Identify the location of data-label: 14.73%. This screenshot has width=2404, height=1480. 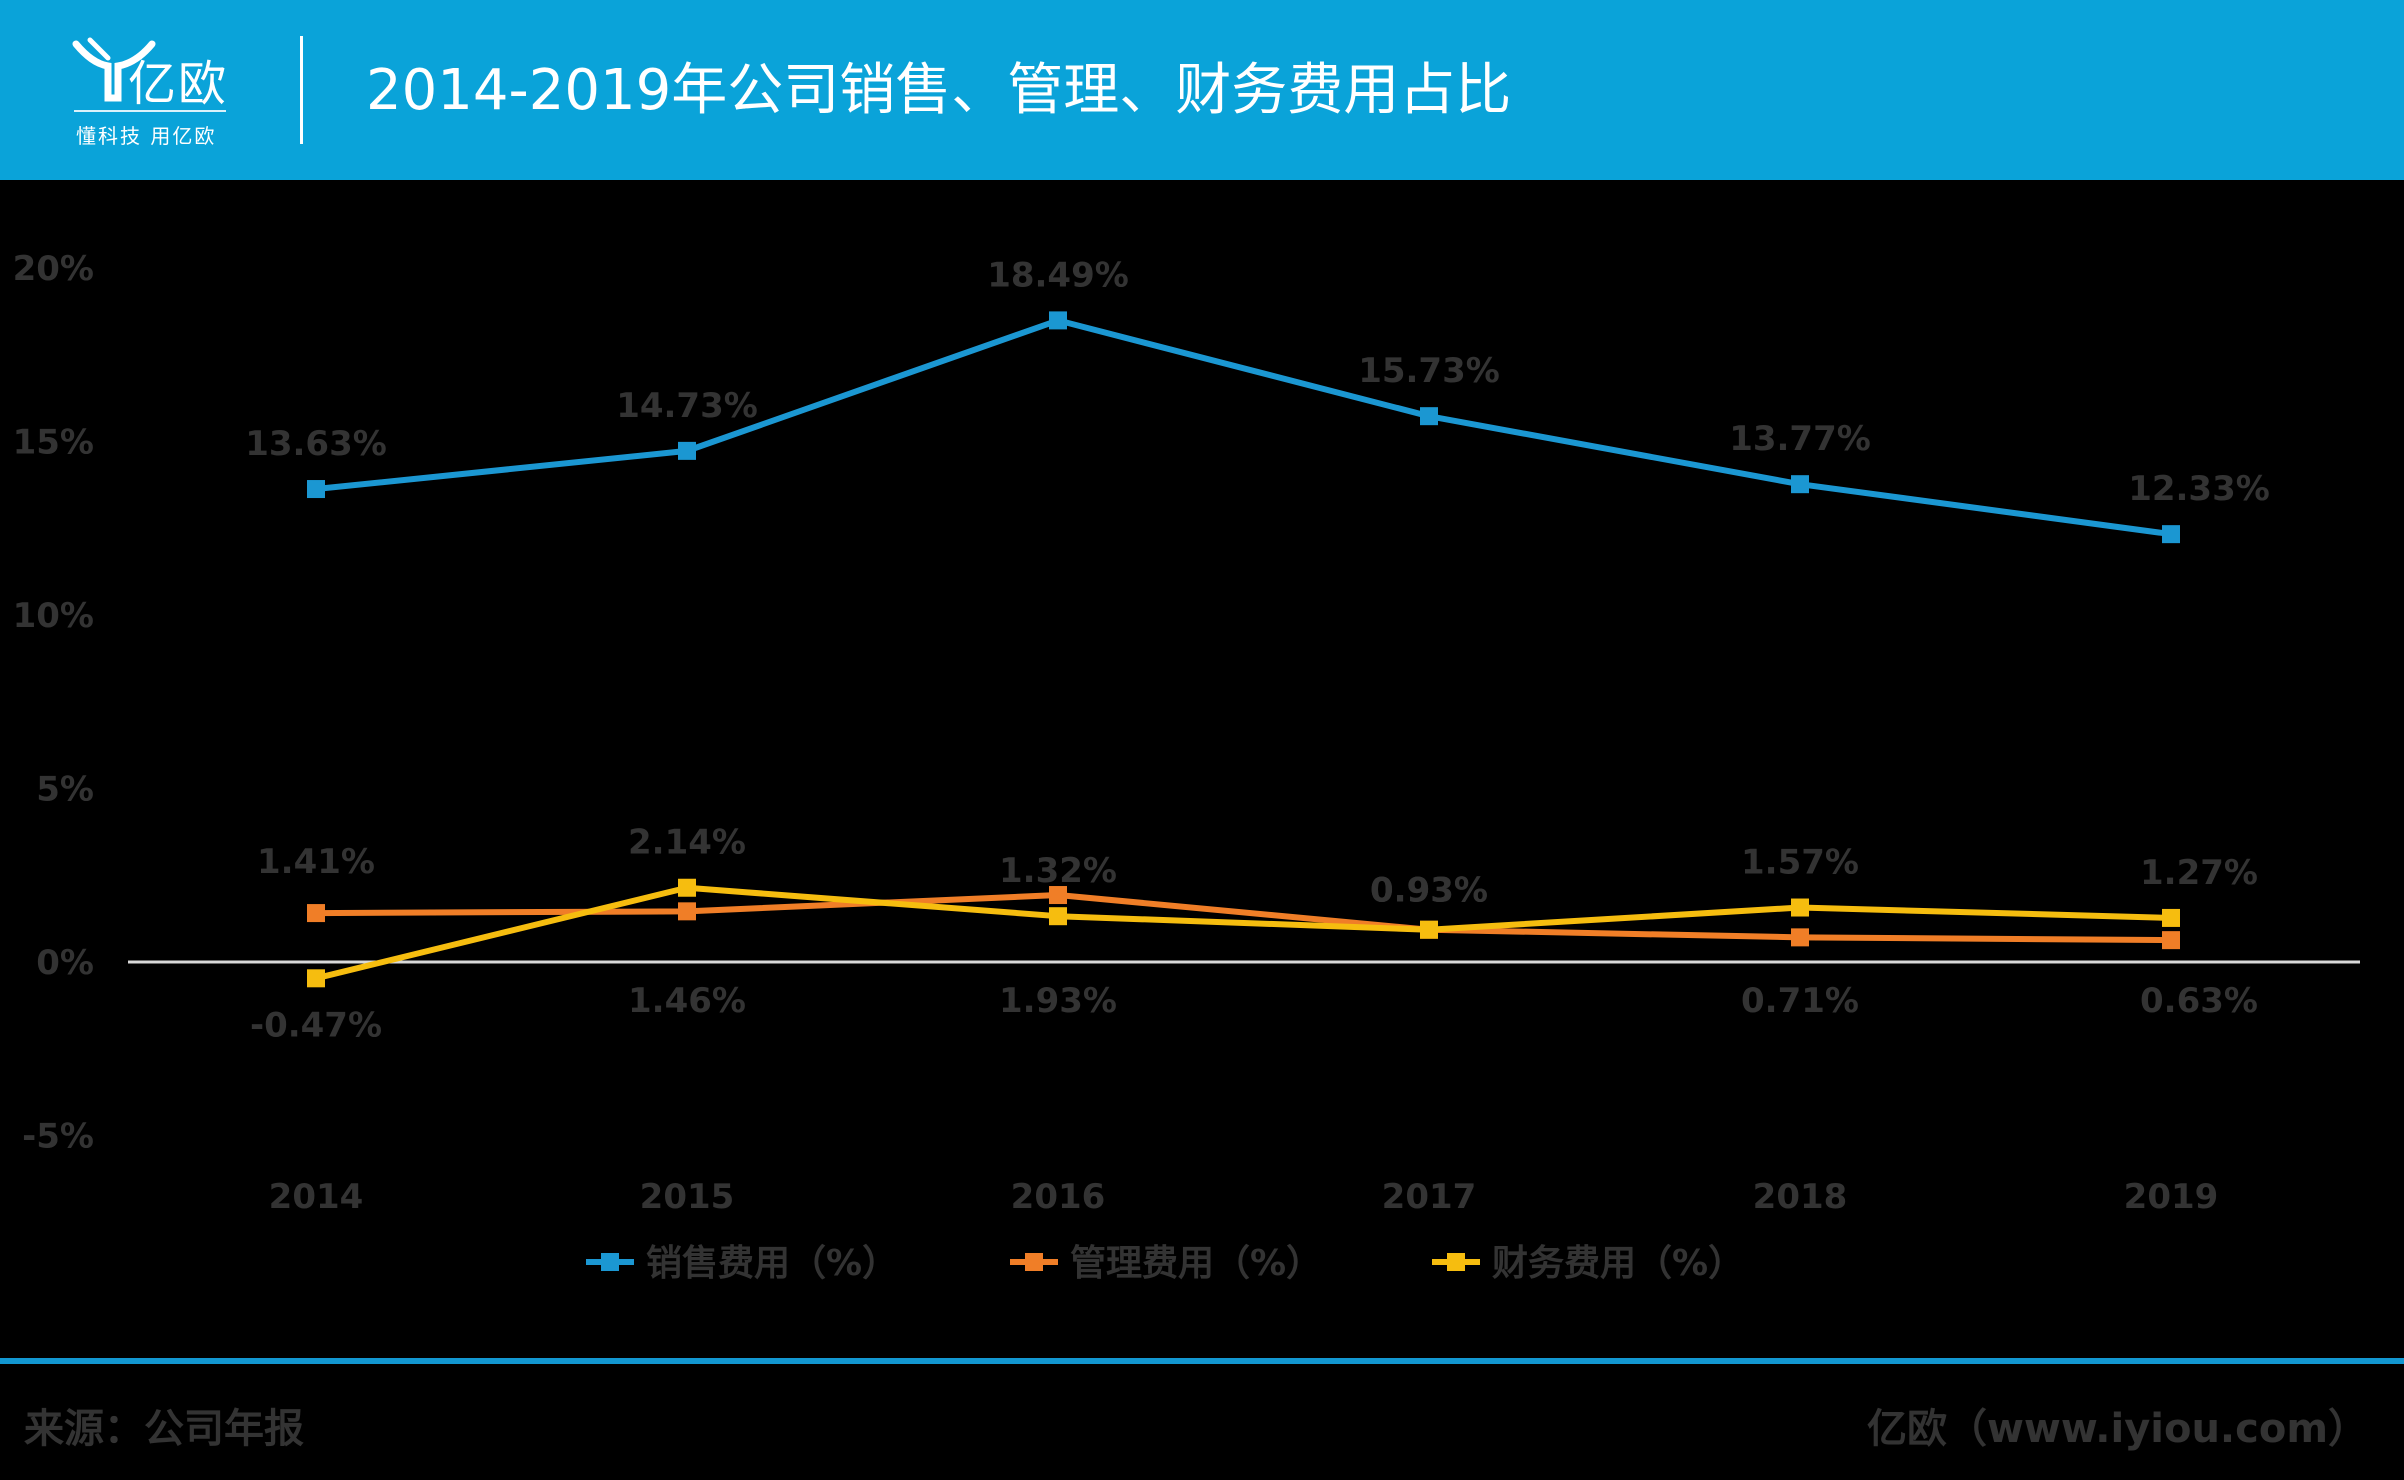
(687, 406).